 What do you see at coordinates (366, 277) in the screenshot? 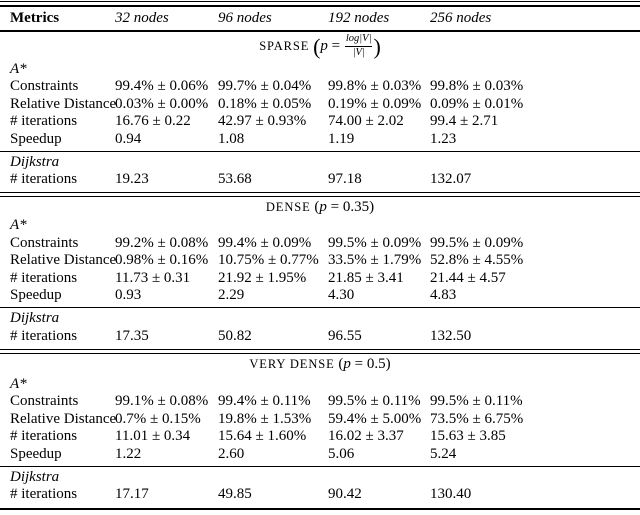
I see `value-cell-192-nodes: 21.85 ± 3.41` at bounding box center [366, 277].